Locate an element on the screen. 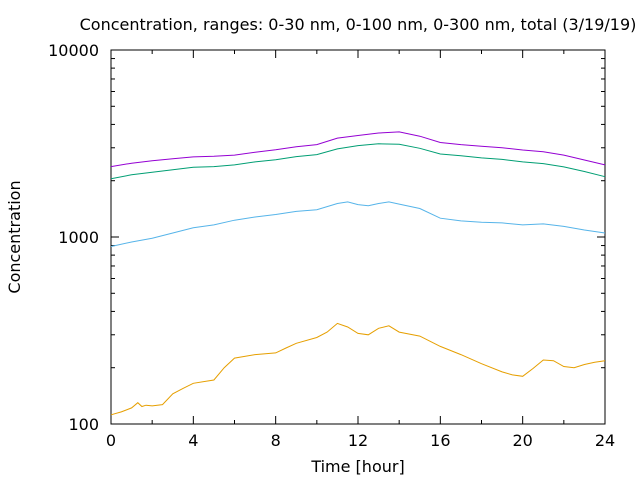  y-axis-label: Concentration is located at coordinates (14, 236).